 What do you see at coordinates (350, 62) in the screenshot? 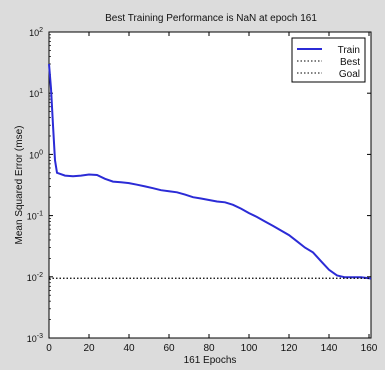
I see `legend-label-best: Best` at bounding box center [350, 62].